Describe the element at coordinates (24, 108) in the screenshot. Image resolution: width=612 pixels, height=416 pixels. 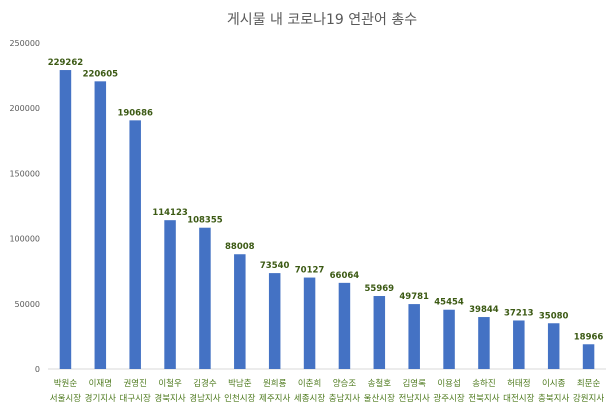
I see `y-tick-label: 200000` at that location.